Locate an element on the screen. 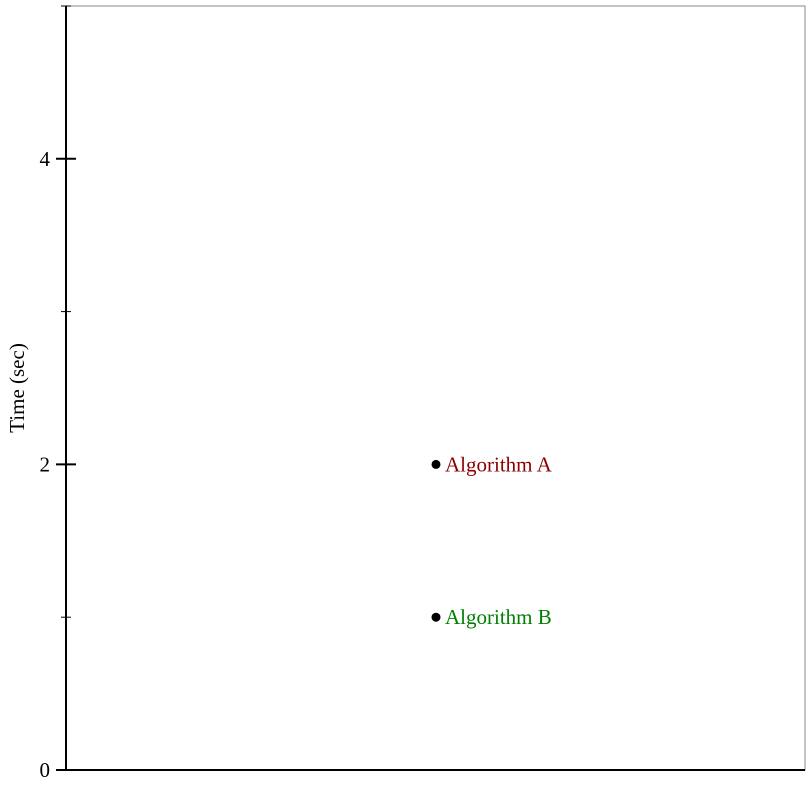  y-ticks: 0 2 4 is located at coordinates (58, 393).